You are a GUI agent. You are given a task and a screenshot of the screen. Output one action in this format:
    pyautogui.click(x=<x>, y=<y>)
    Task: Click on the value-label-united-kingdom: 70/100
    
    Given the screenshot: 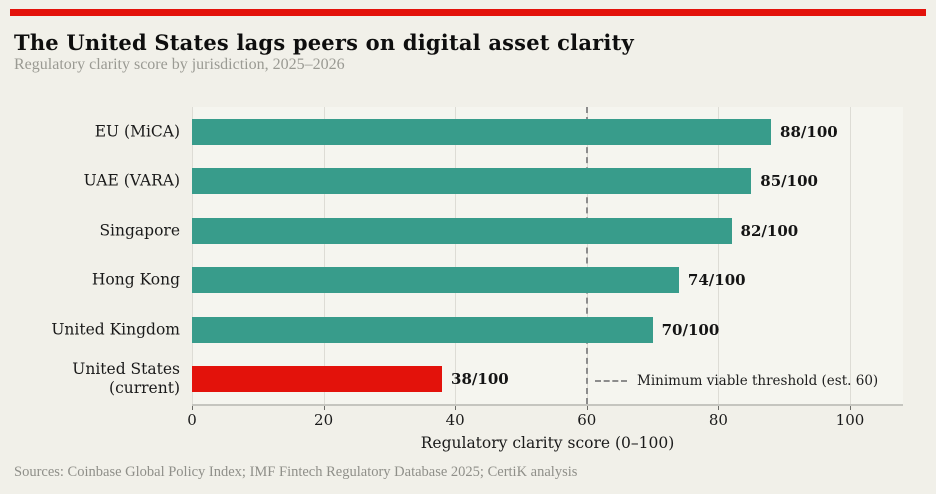 What is the action you would take?
    pyautogui.click(x=690, y=329)
    